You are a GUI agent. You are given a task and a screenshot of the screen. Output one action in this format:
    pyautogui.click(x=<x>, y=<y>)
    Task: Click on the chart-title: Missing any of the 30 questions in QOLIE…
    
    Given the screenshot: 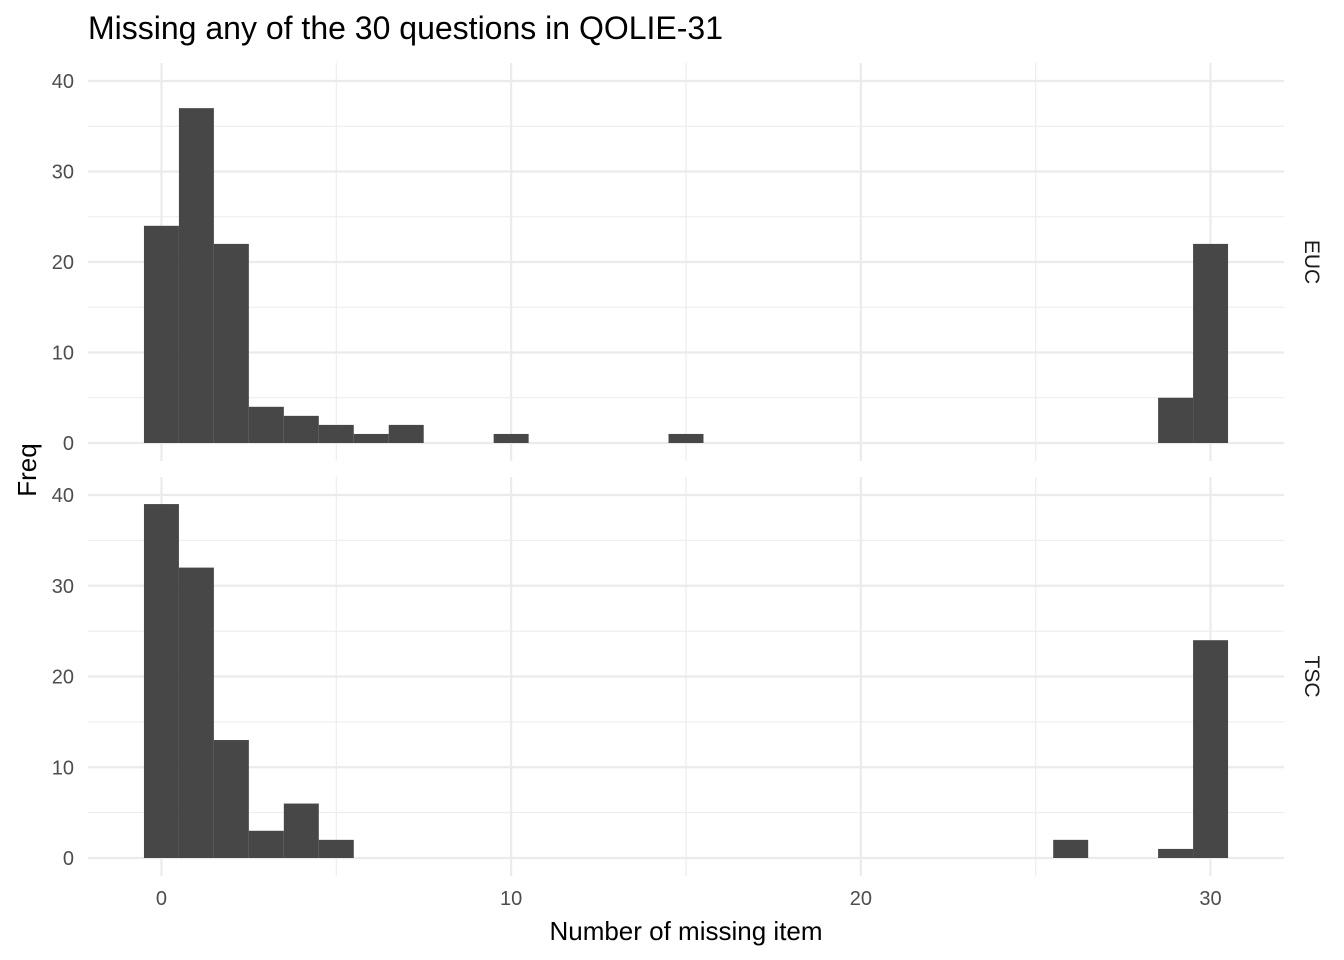 What is the action you would take?
    pyautogui.click(x=405, y=28)
    